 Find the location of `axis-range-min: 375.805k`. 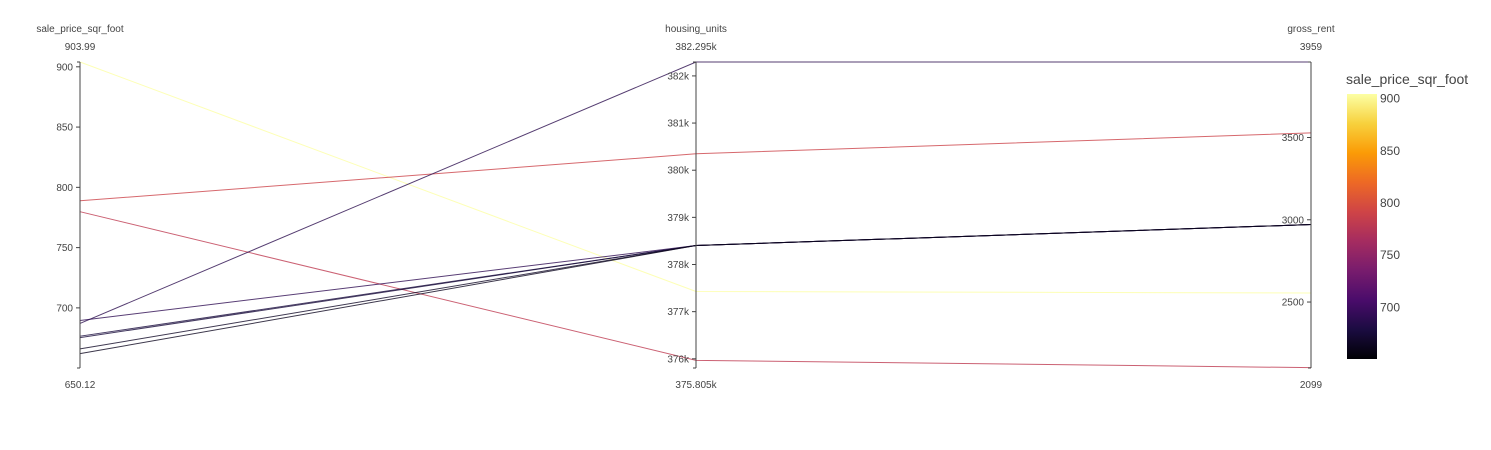

axis-range-min: 375.805k is located at coordinates (696, 385).